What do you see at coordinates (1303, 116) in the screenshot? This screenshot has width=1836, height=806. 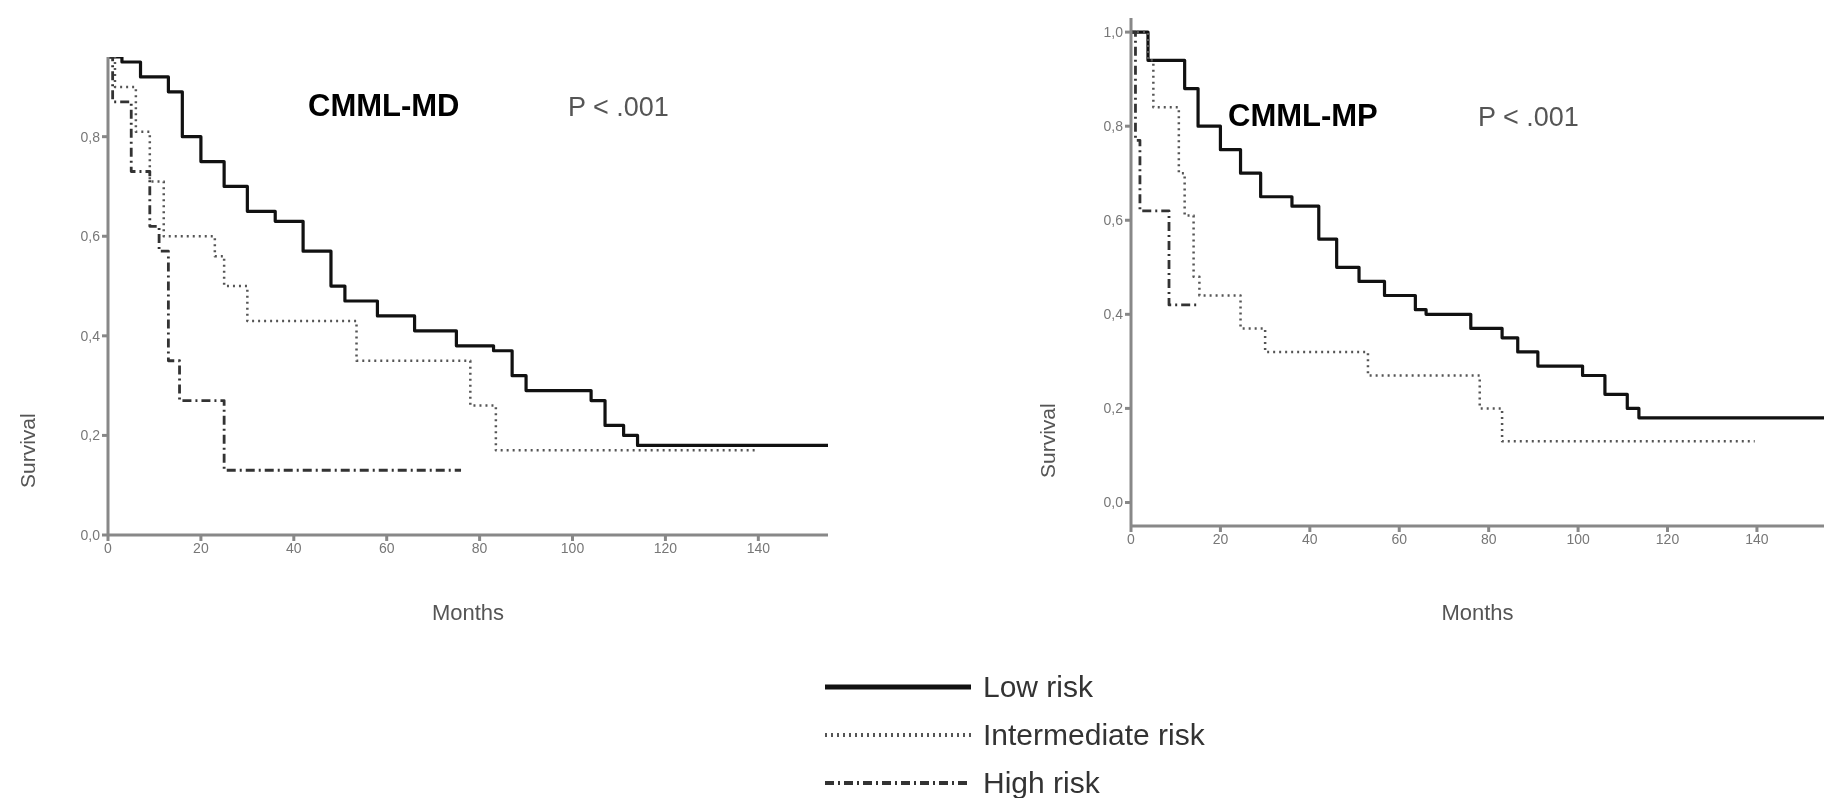 I see `text: CMML-MP` at bounding box center [1303, 116].